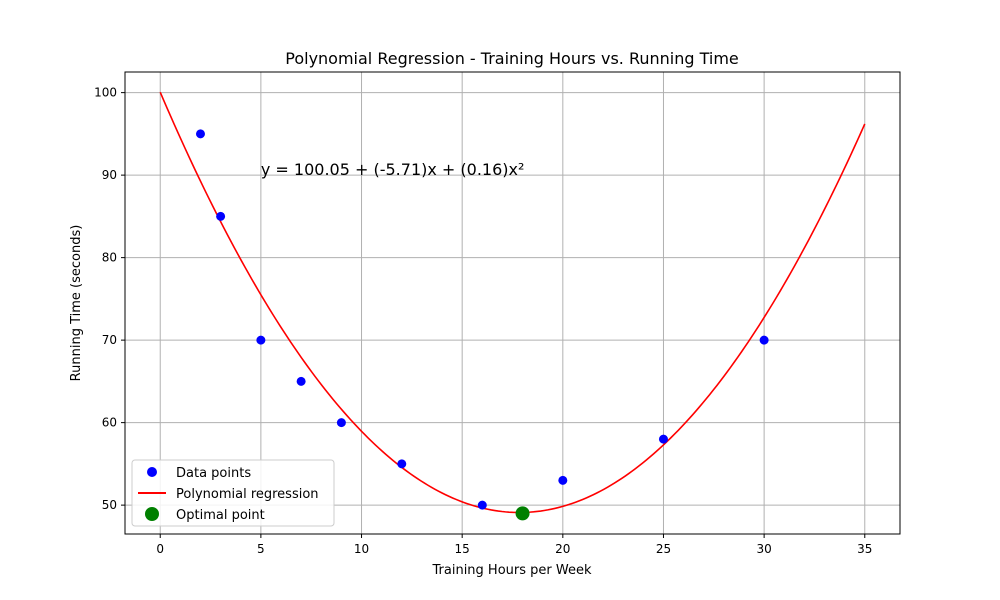 The image size is (1000, 600). What do you see at coordinates (512, 570) in the screenshot?
I see `x-axis-label: Training Hours per Week` at bounding box center [512, 570].